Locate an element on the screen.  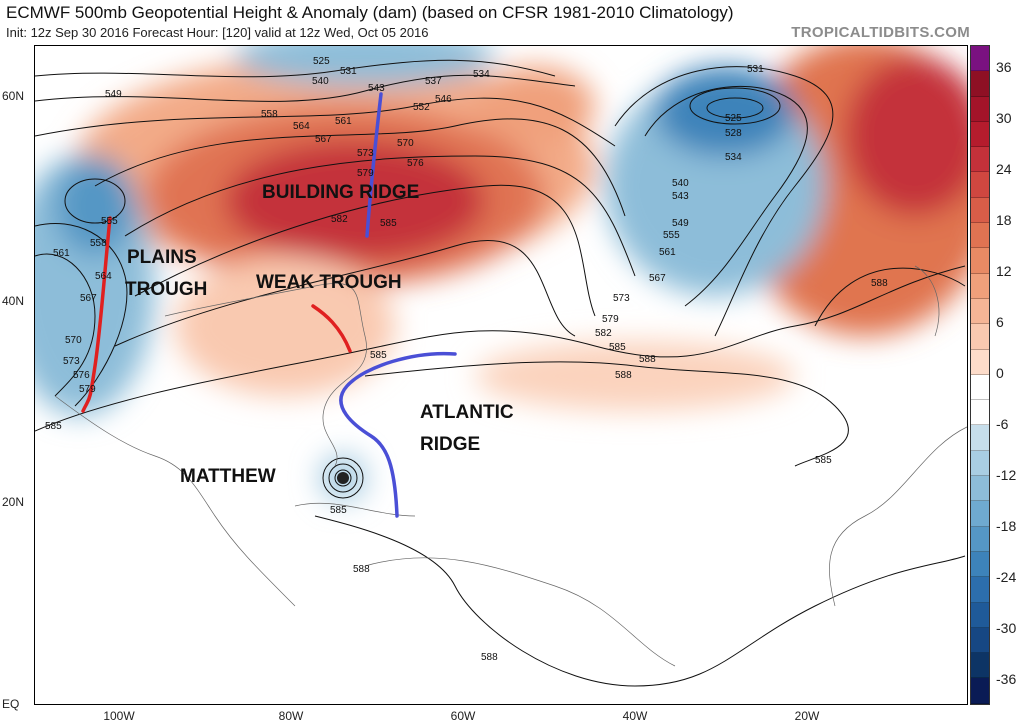
label-weak-trough: WEAK TROUGH is located at coordinates (329, 282).